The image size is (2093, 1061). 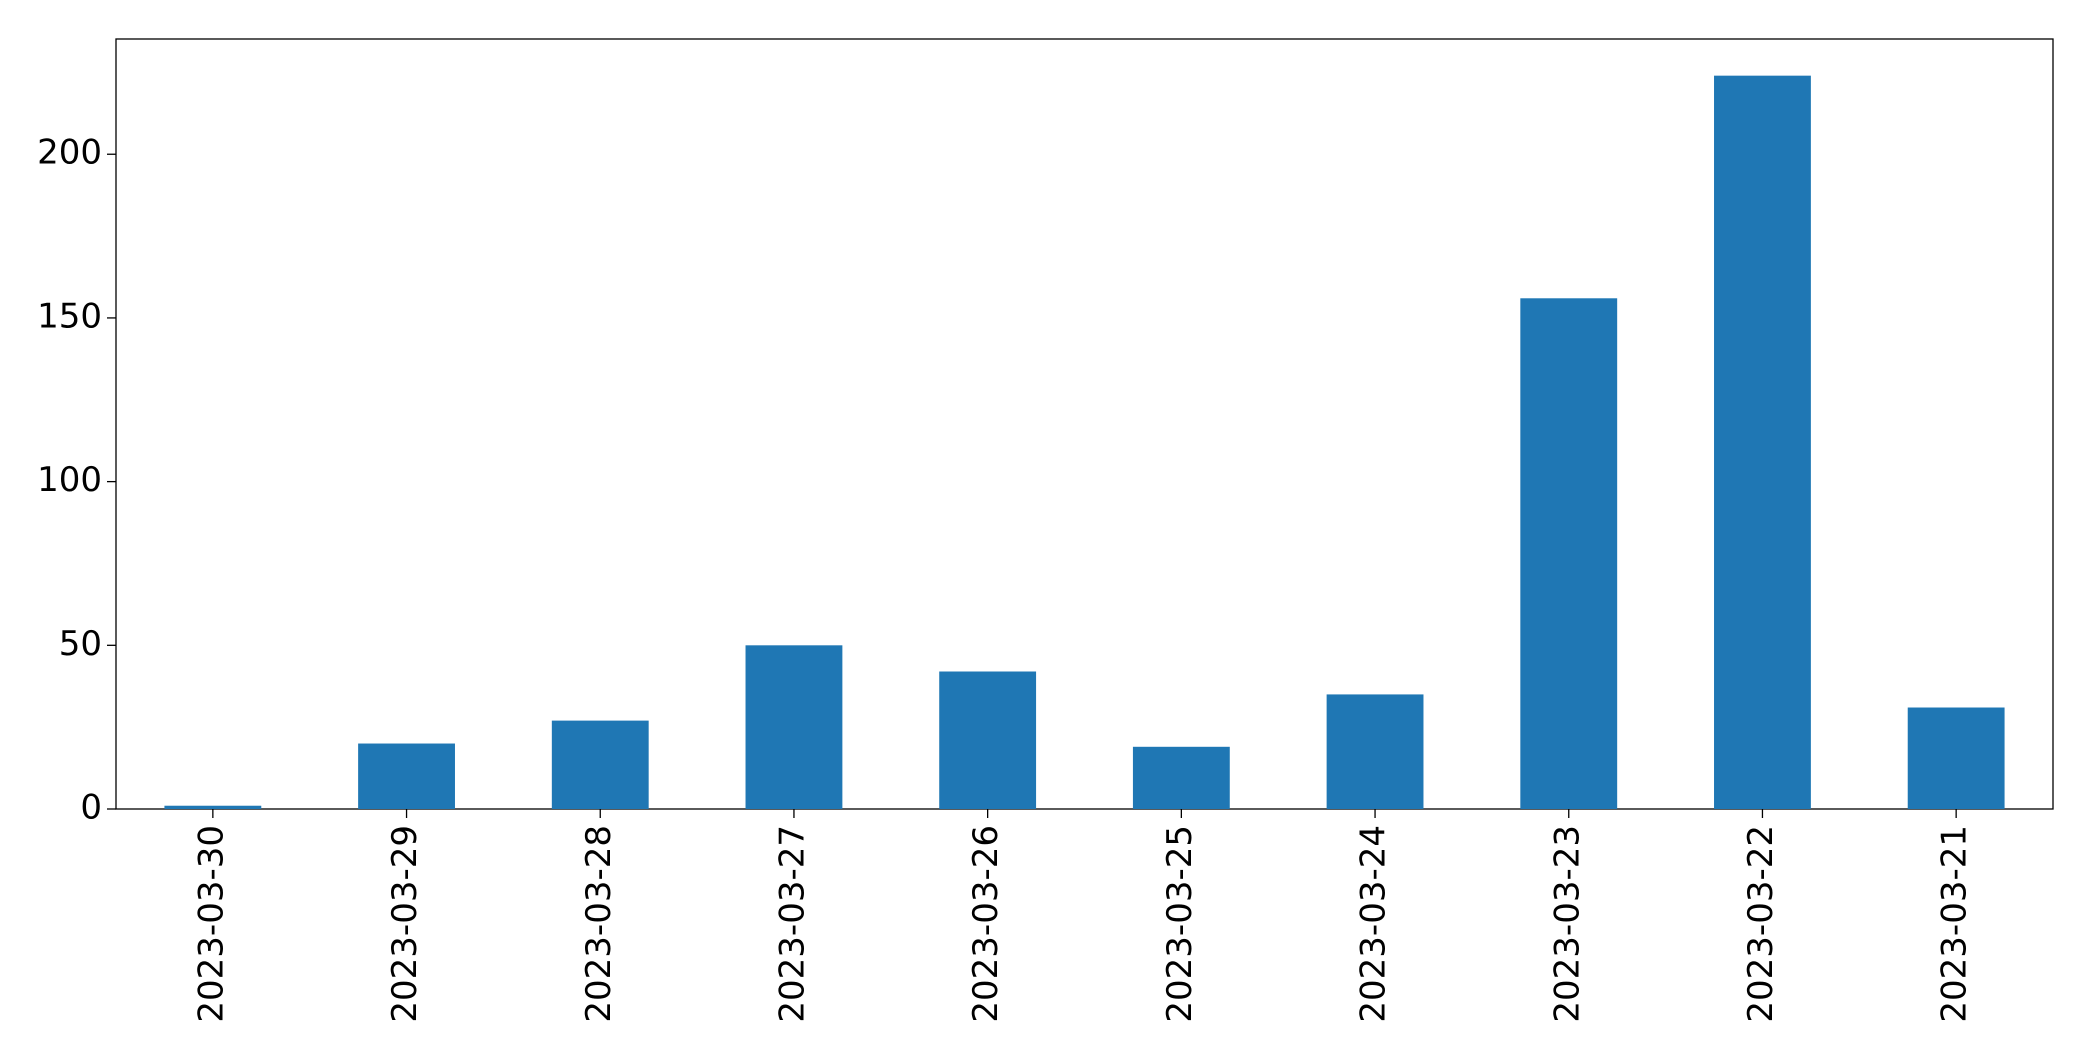 I want to click on x-tick-label: 2023-03-22, so click(x=1761, y=924).